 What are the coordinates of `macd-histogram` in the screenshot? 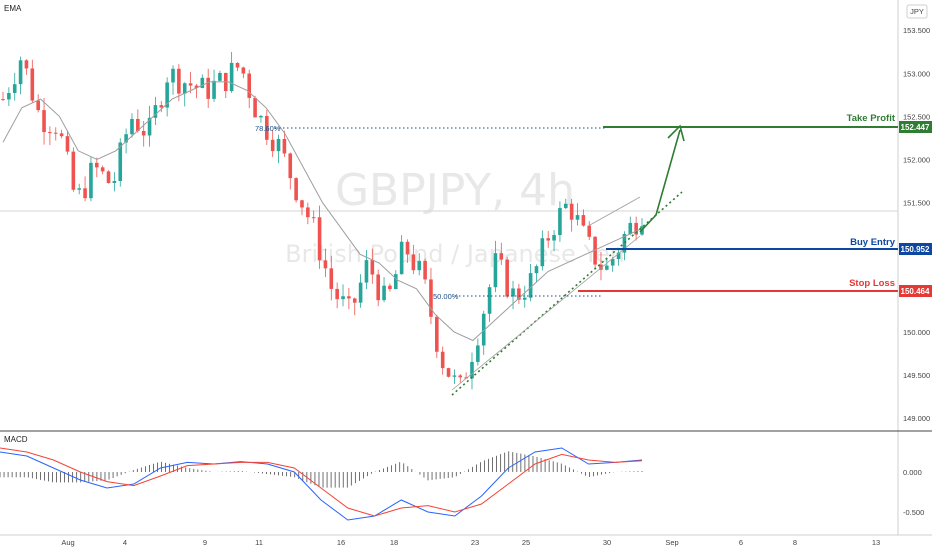 It's located at (321, 469).